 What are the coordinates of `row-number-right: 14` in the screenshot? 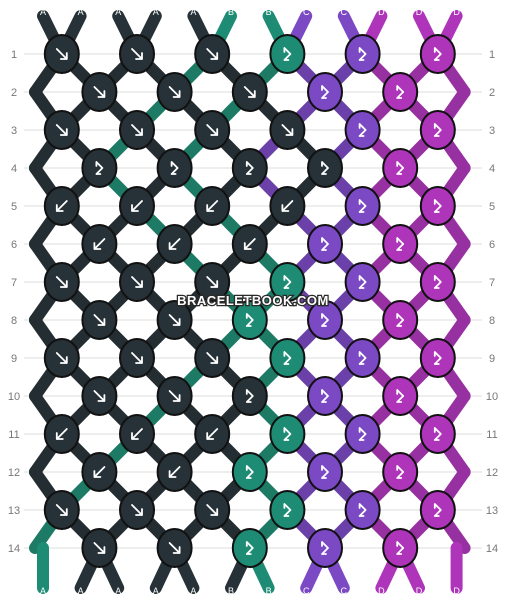 It's located at (492, 549).